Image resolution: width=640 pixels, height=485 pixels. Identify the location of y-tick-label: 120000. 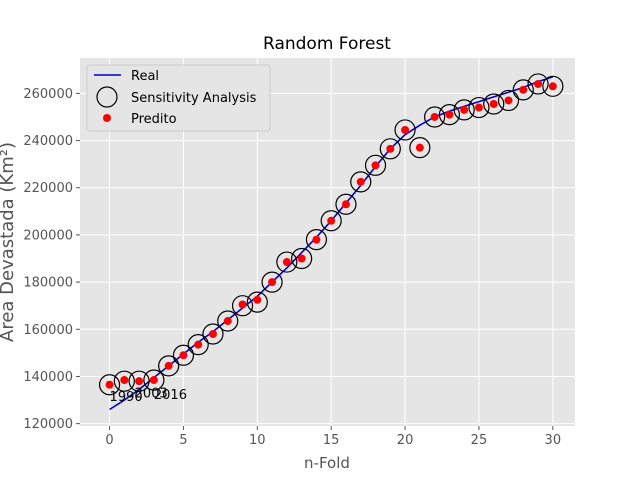
(48, 424).